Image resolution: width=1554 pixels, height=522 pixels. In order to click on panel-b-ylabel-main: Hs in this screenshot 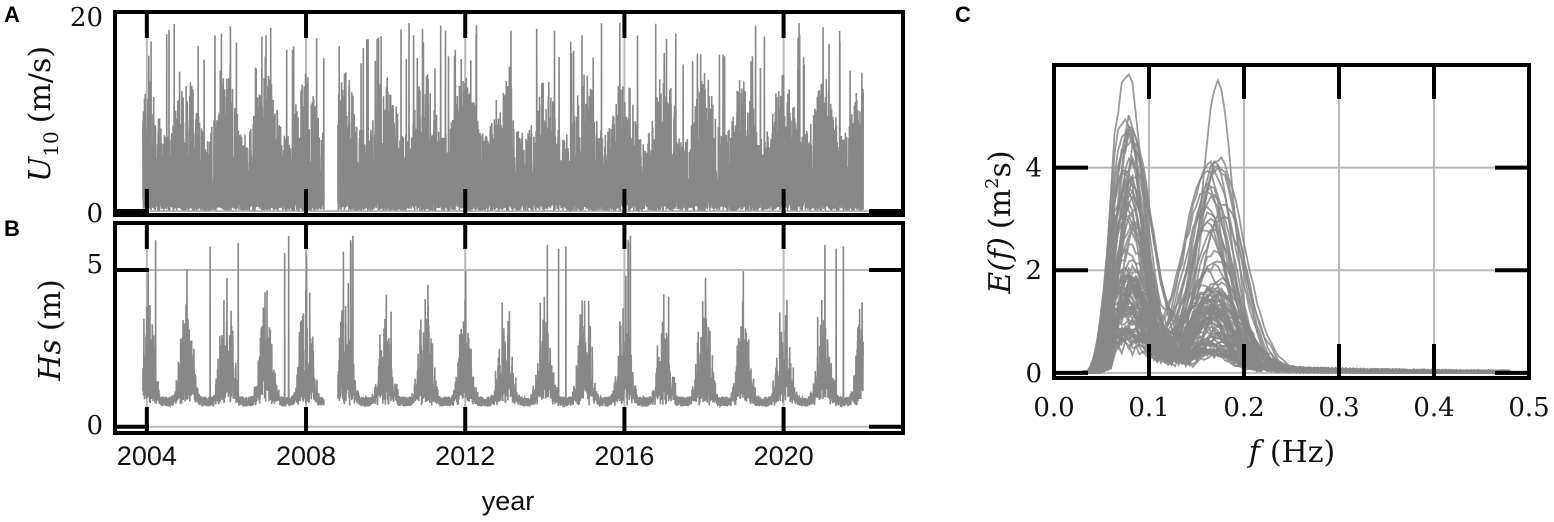, I will do `click(50, 360)`.